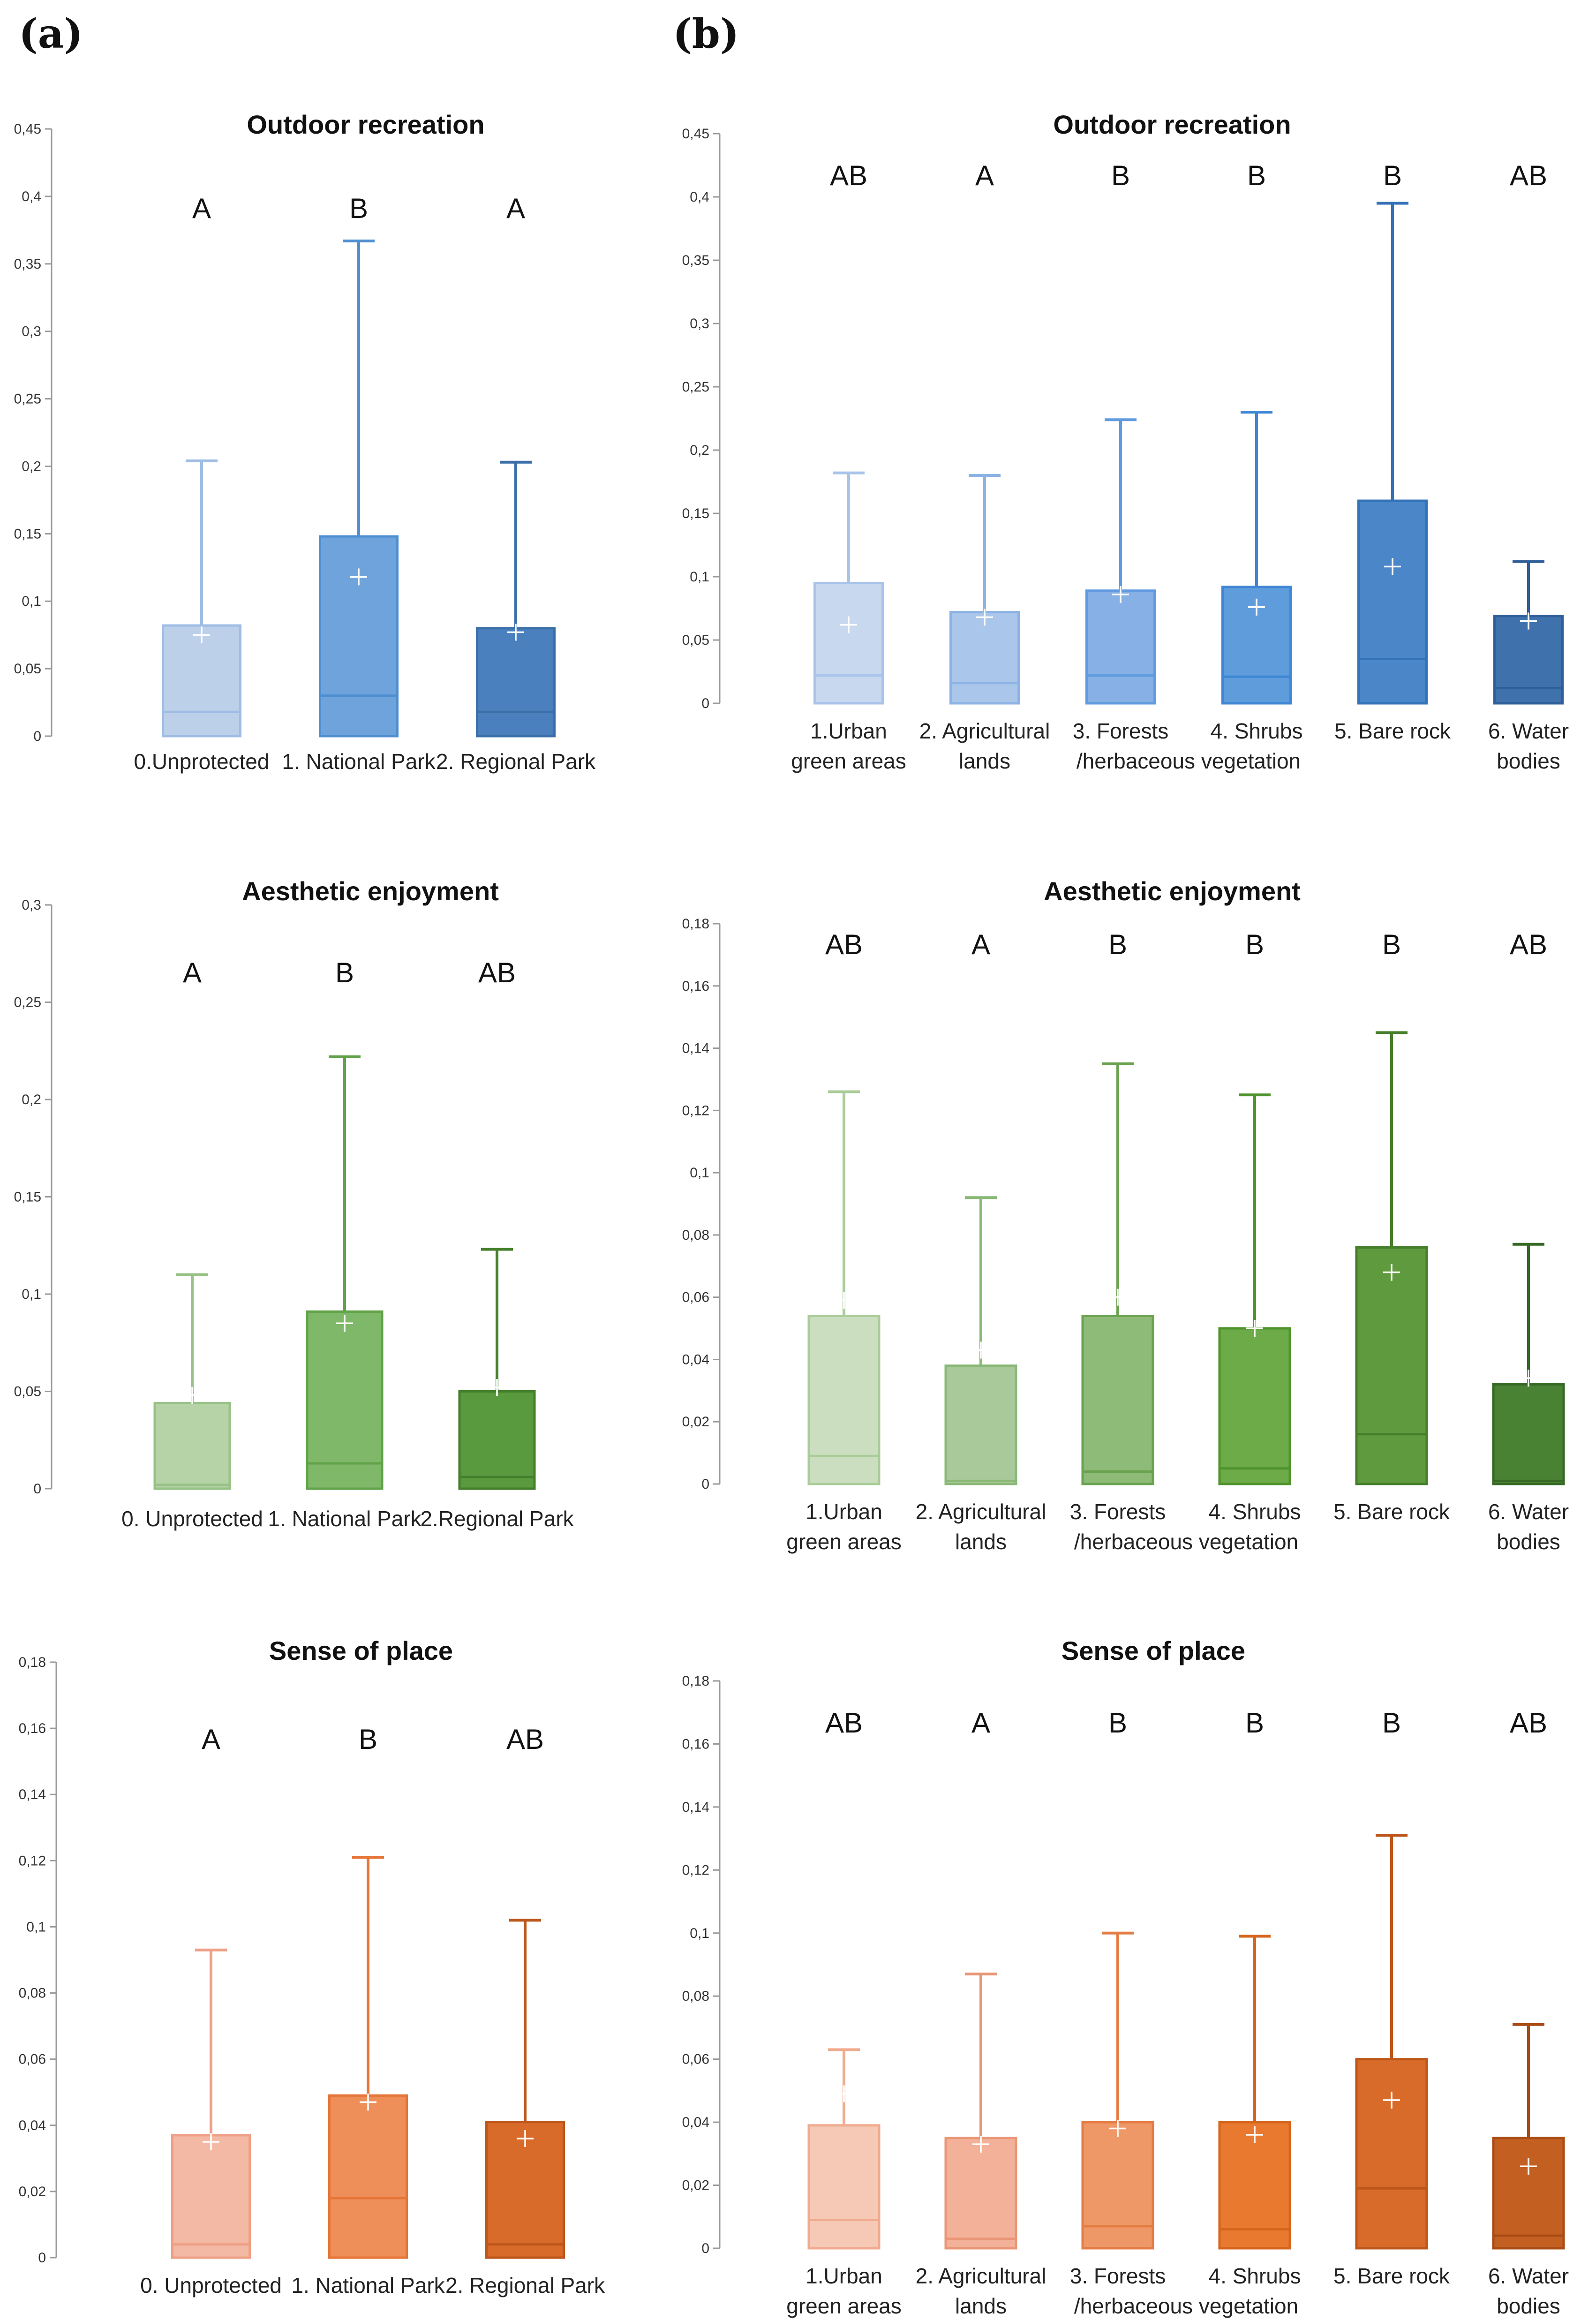 Image resolution: width=1596 pixels, height=2320 pixels. What do you see at coordinates (32, 1662) in the screenshot?
I see `y-tick-label: 0,18` at bounding box center [32, 1662].